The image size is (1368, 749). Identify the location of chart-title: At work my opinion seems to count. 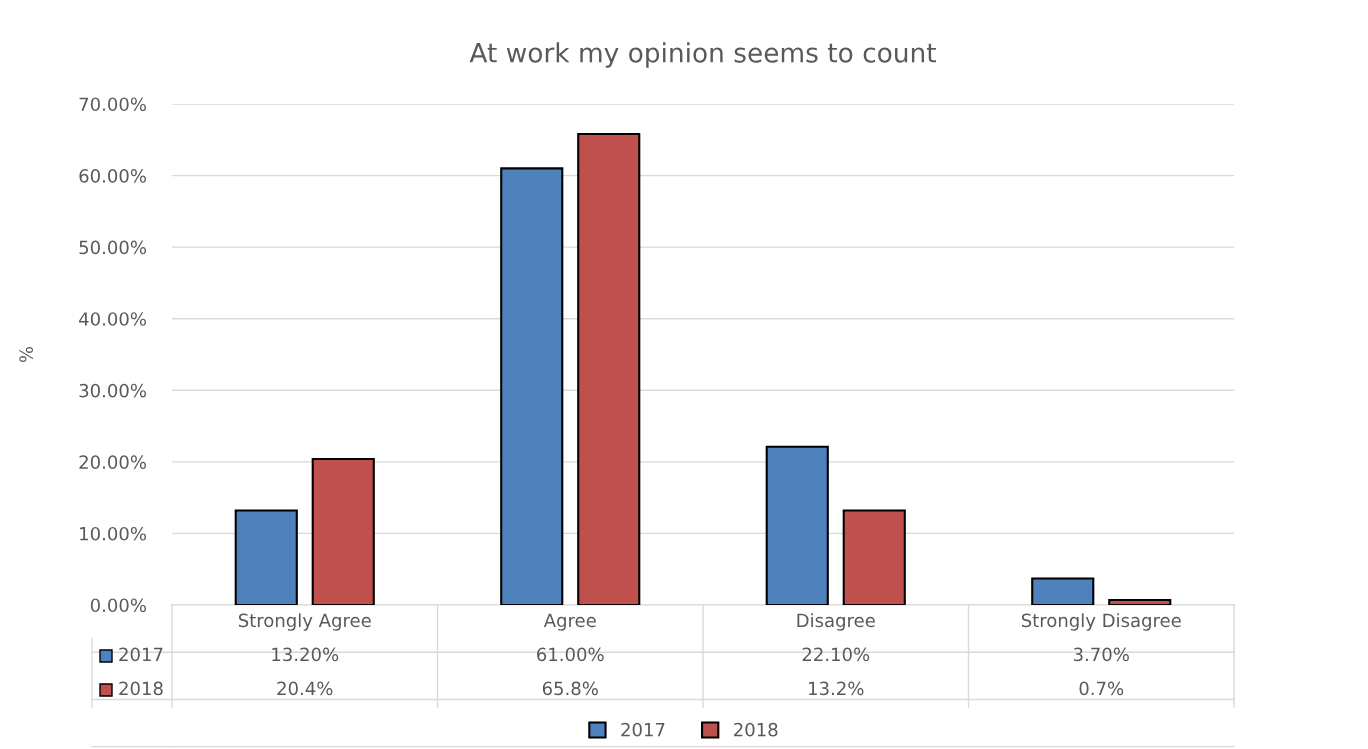
(702, 55).